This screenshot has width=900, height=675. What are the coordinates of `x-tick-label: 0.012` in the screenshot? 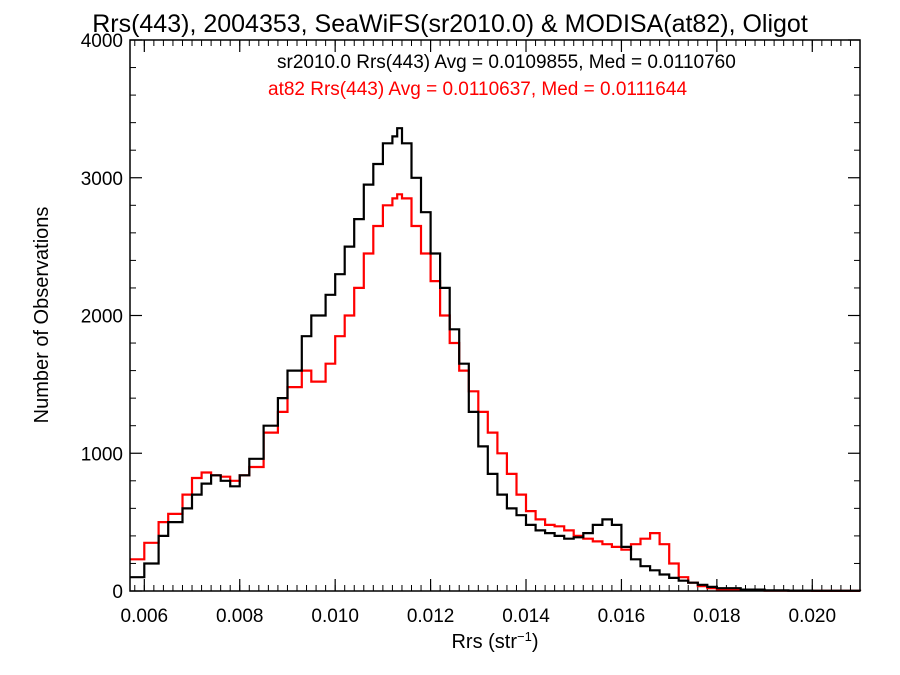 It's located at (431, 616).